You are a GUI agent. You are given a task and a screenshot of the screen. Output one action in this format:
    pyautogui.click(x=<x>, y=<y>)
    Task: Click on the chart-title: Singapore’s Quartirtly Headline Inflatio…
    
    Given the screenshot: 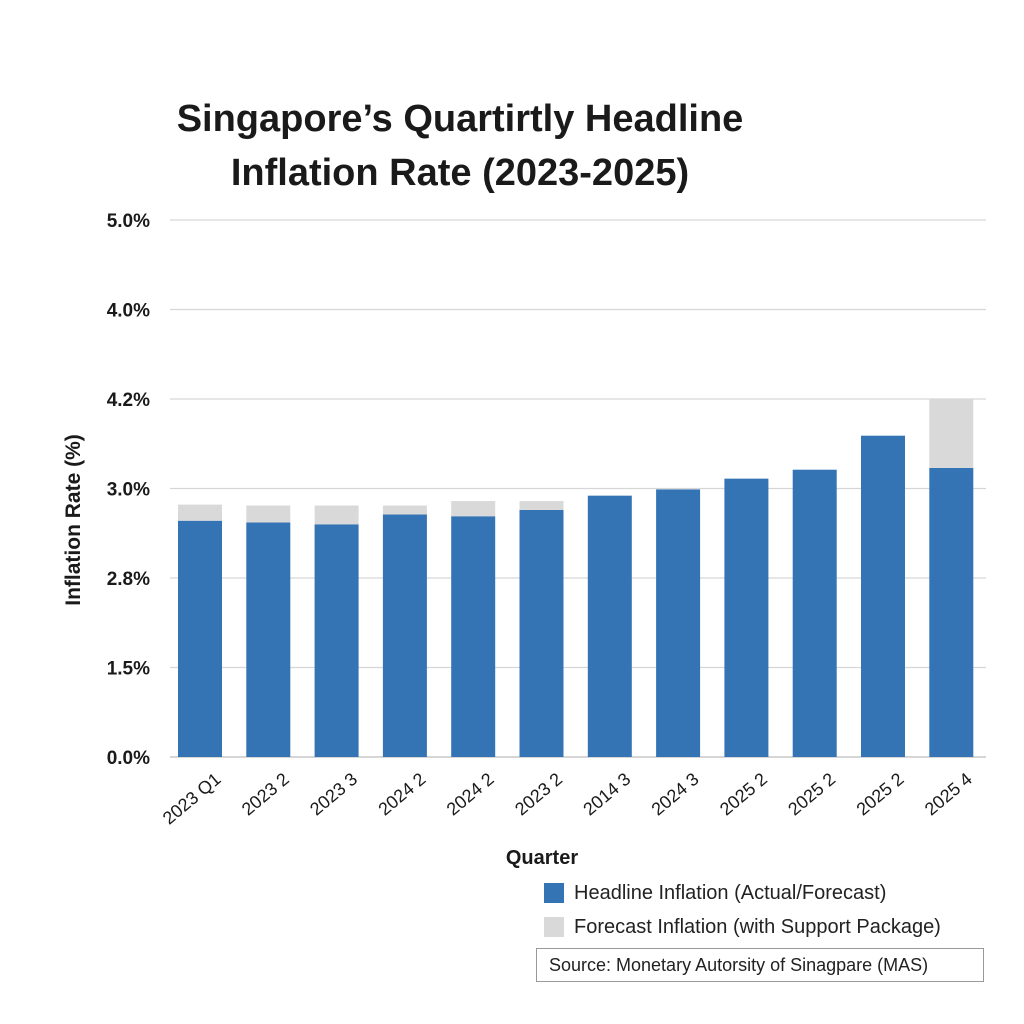 What is the action you would take?
    pyautogui.click(x=460, y=146)
    